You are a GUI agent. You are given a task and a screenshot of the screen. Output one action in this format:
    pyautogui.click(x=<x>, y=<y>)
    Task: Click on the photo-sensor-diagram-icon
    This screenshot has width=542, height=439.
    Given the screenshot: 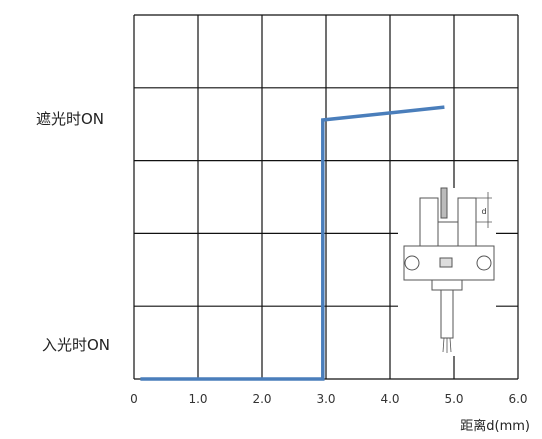 What is the action you would take?
    pyautogui.click(x=449, y=270)
    